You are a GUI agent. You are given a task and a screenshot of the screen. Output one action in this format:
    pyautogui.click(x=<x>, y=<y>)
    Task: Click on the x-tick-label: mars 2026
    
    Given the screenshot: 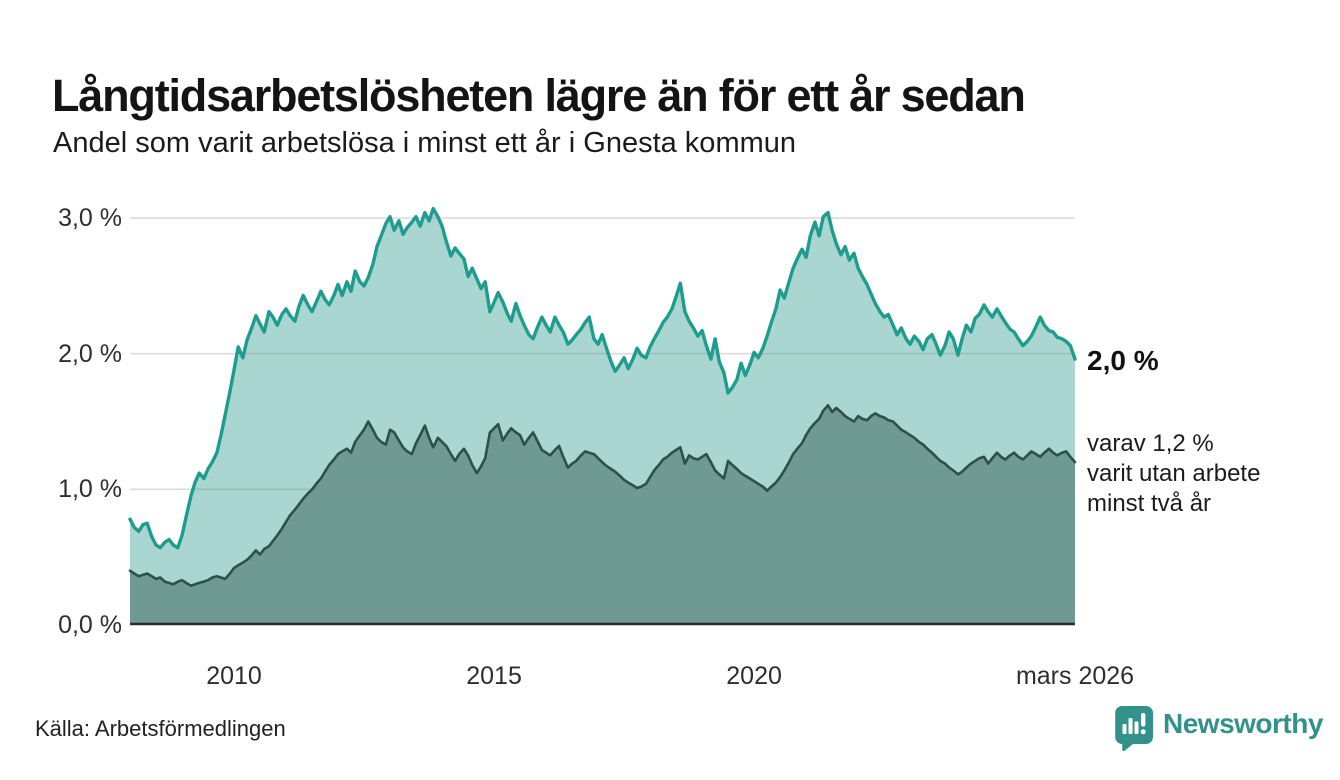 What is the action you would take?
    pyautogui.click(x=1075, y=676)
    